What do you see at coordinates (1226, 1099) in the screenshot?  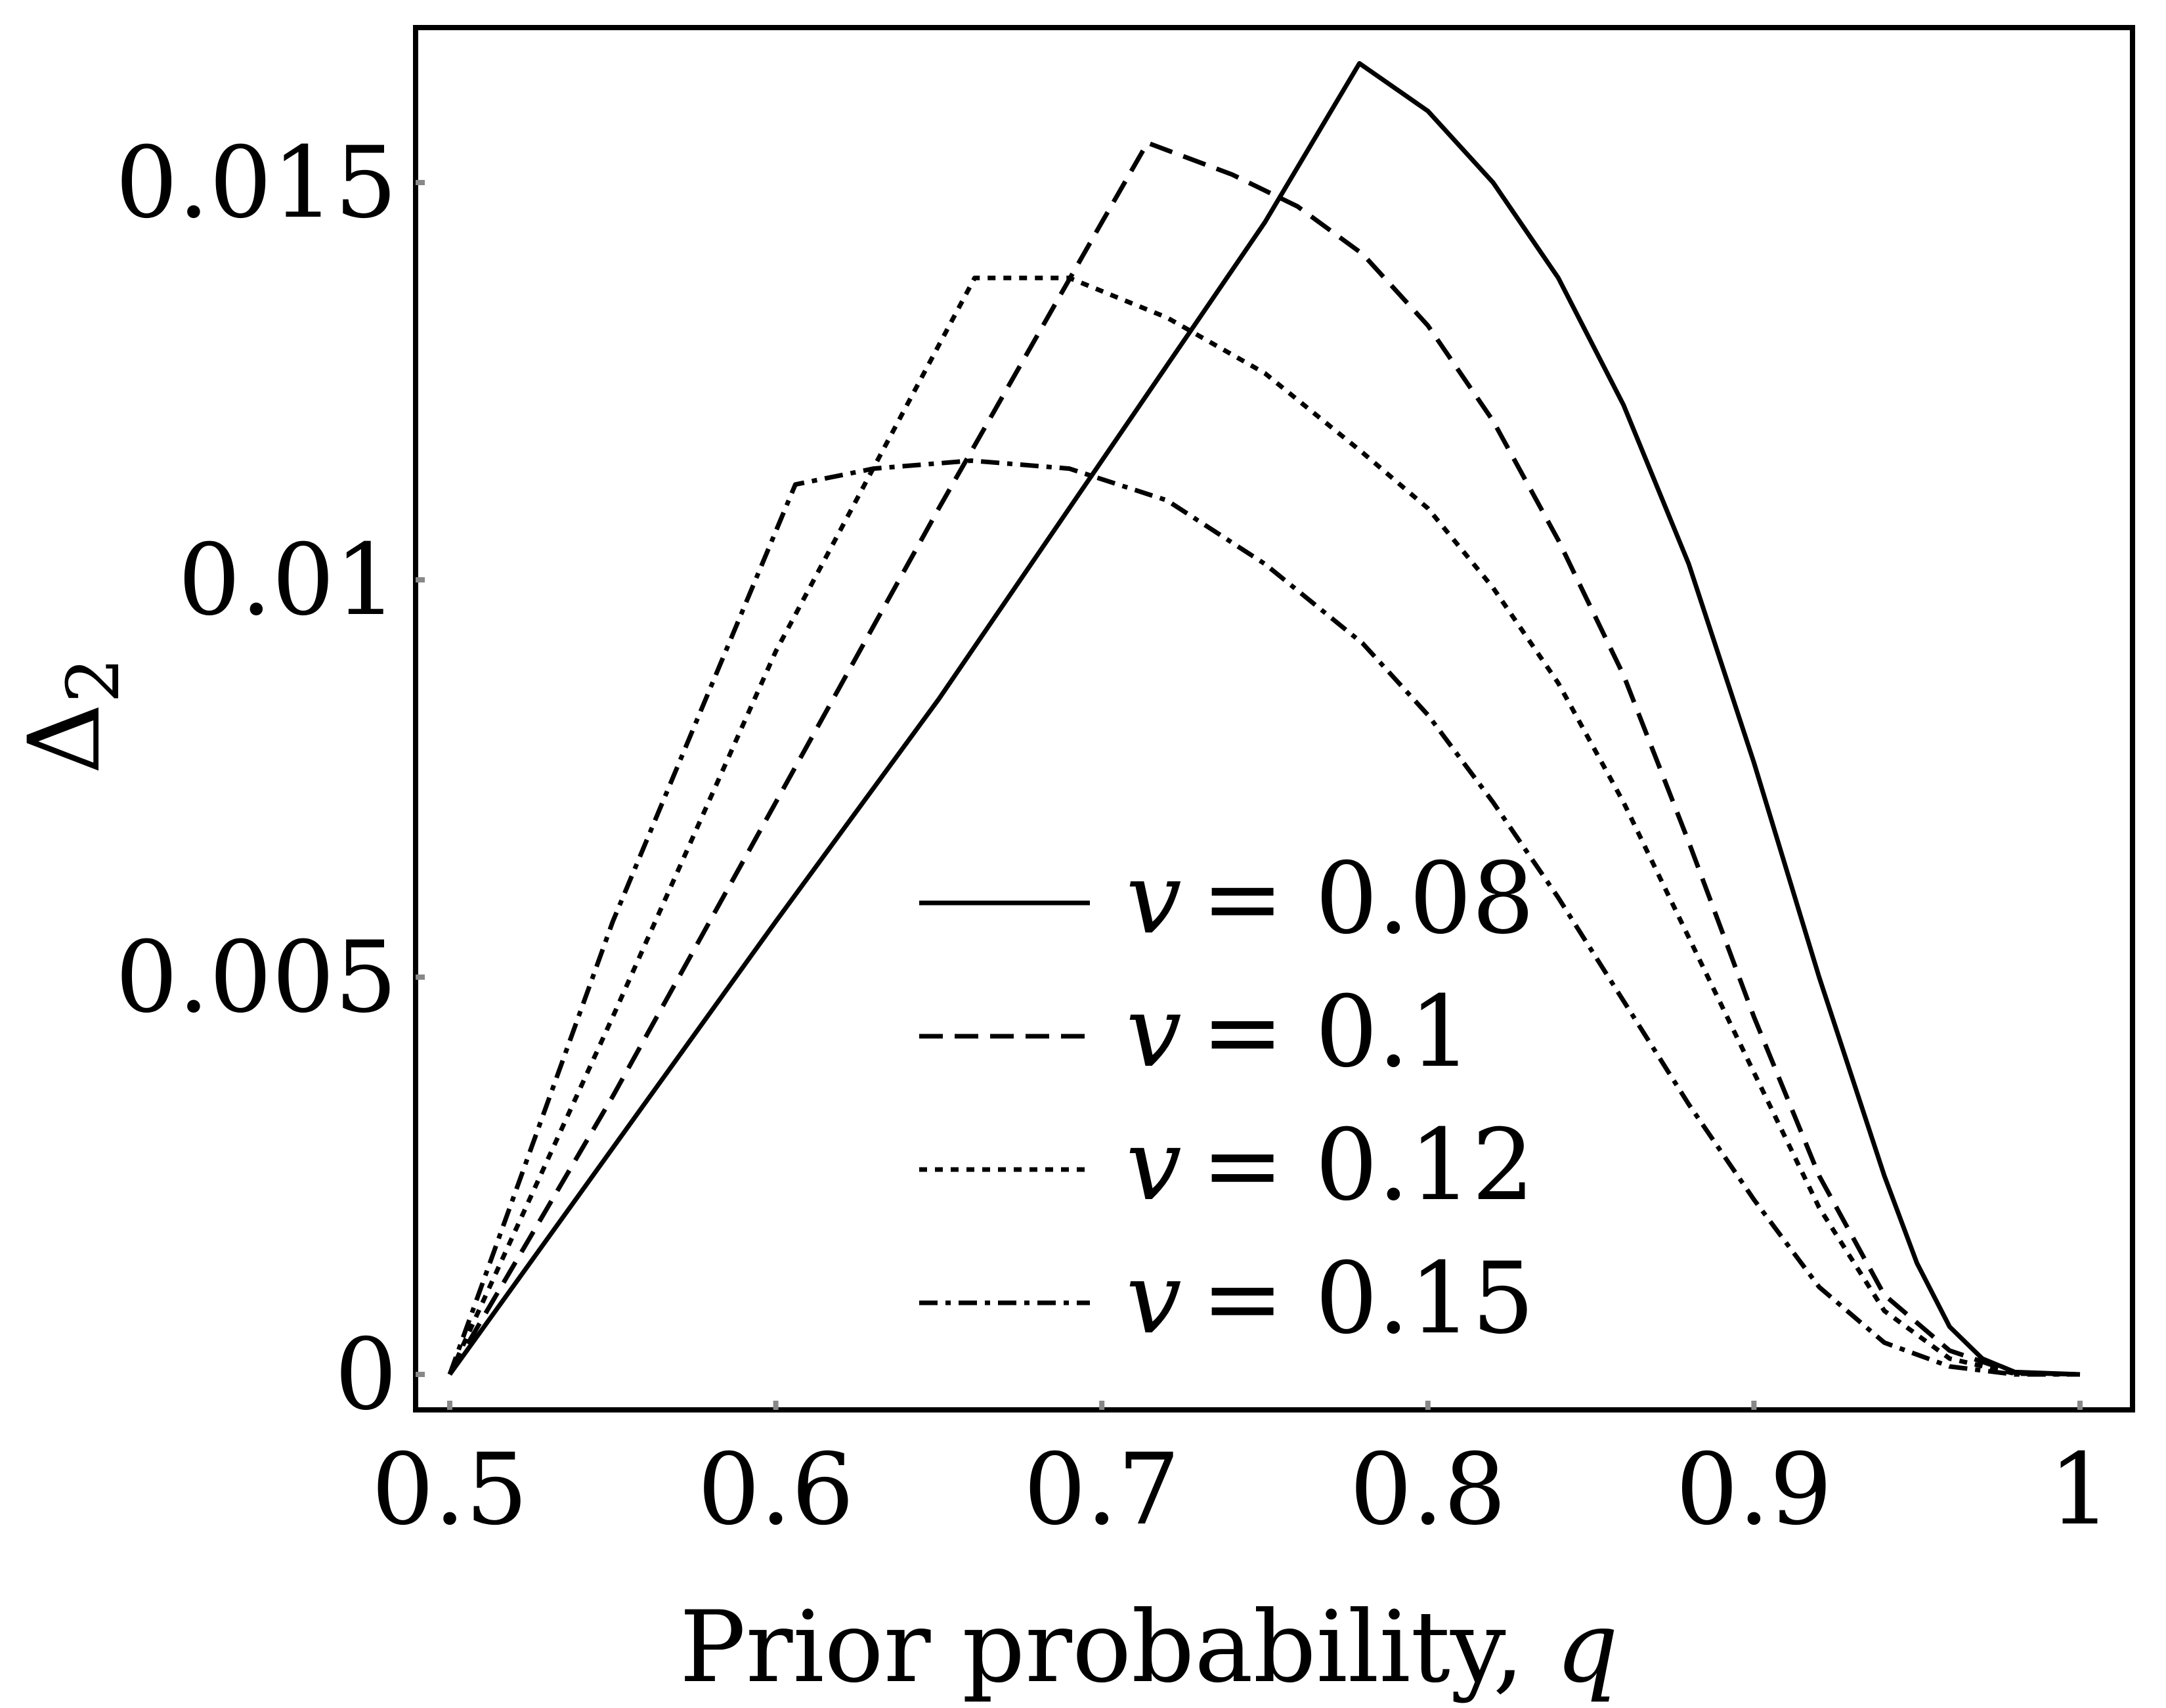 I see `legend: v = 0.08 v = 0.1 v = 0.12 v = 0.15` at bounding box center [1226, 1099].